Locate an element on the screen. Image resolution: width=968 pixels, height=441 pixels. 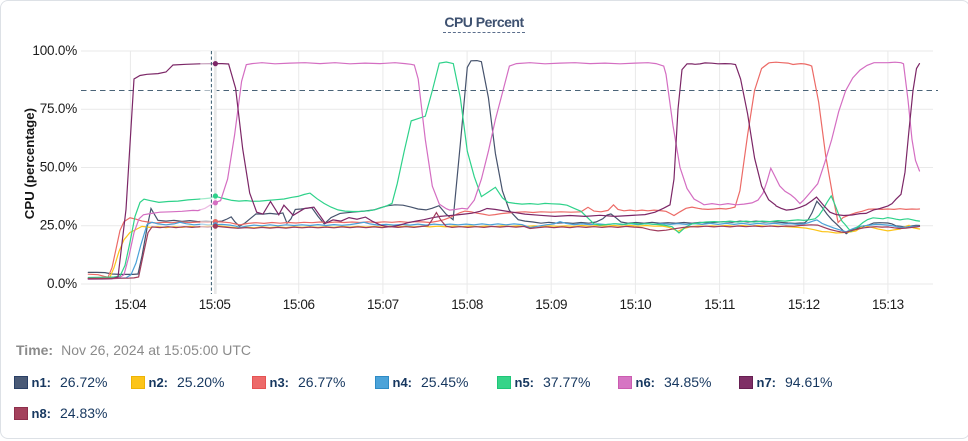
svg-text: 15:06 is located at coordinates (299, 304).